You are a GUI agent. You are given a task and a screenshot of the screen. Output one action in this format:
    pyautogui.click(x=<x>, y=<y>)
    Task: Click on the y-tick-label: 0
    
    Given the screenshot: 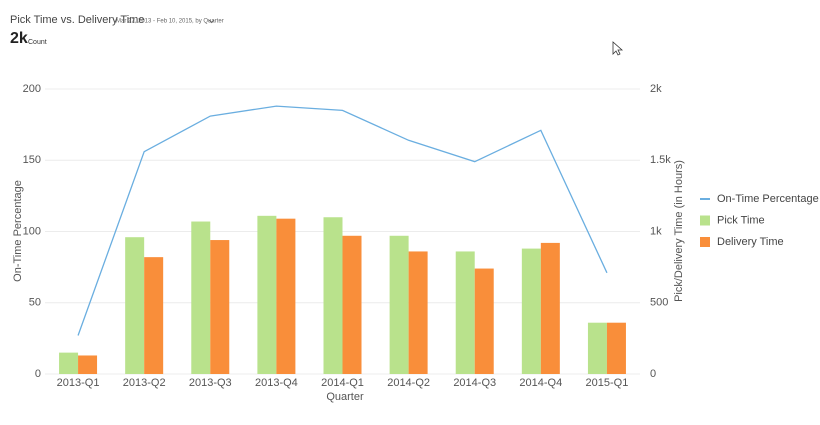 What is the action you would take?
    pyautogui.click(x=38, y=374)
    